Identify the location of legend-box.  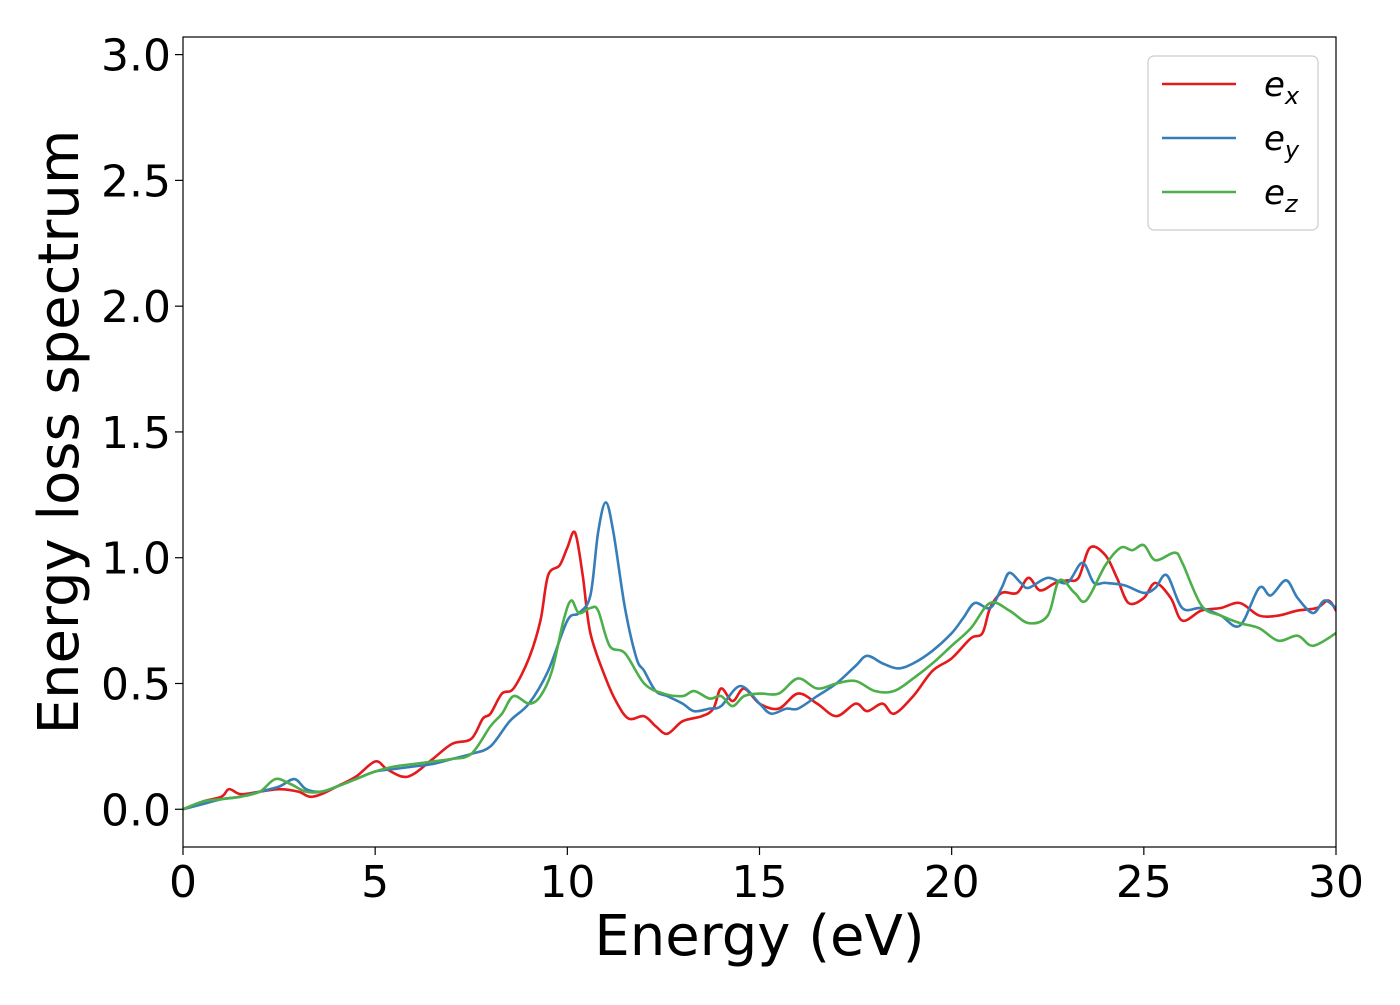
(1233, 143).